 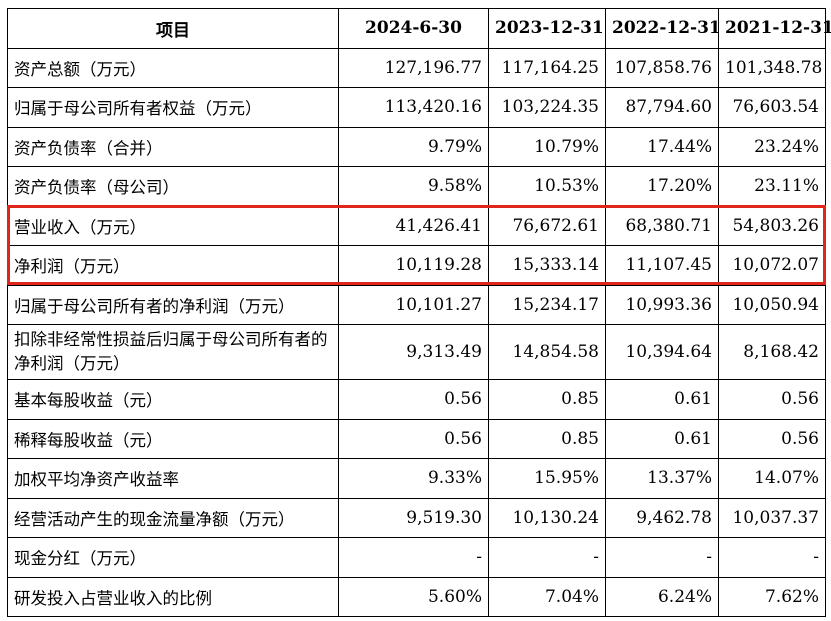 I want to click on header-2024-6-30: 2024-6-30, so click(x=413, y=28).